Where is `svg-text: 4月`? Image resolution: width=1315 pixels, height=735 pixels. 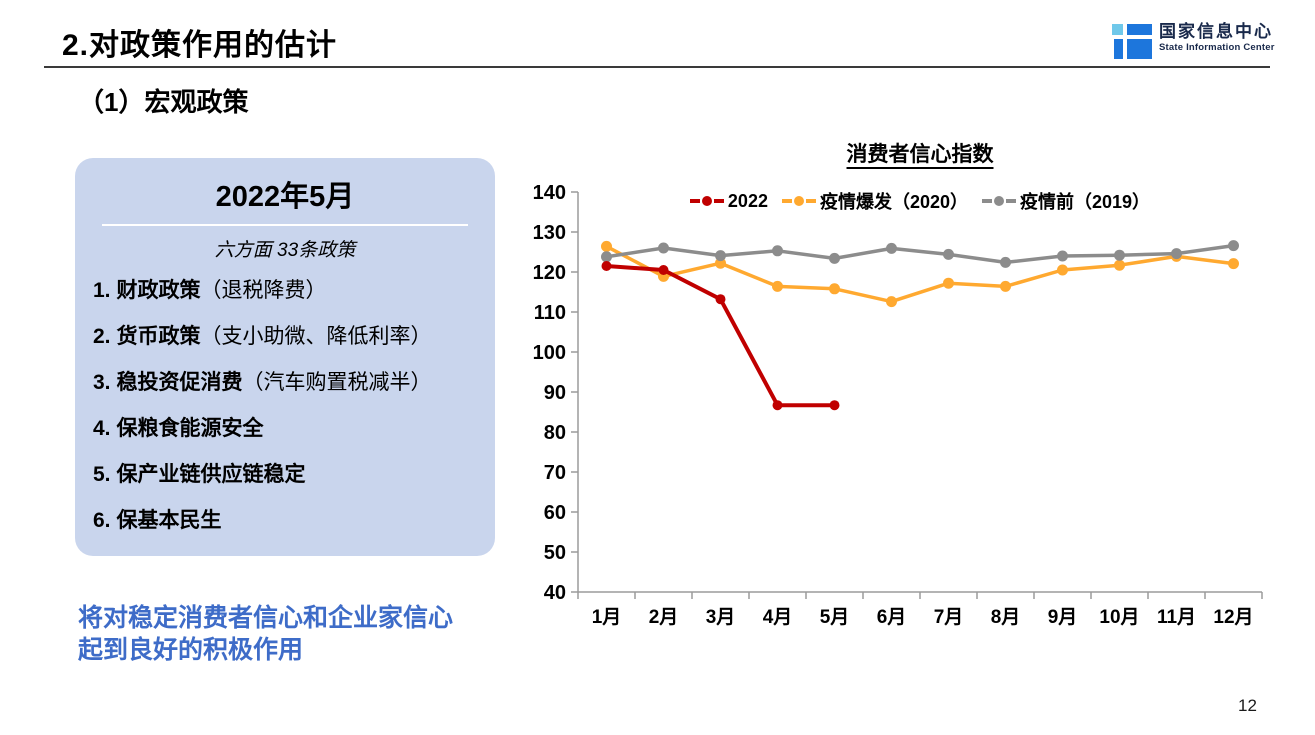
svg-text: 4月 is located at coordinates (778, 617).